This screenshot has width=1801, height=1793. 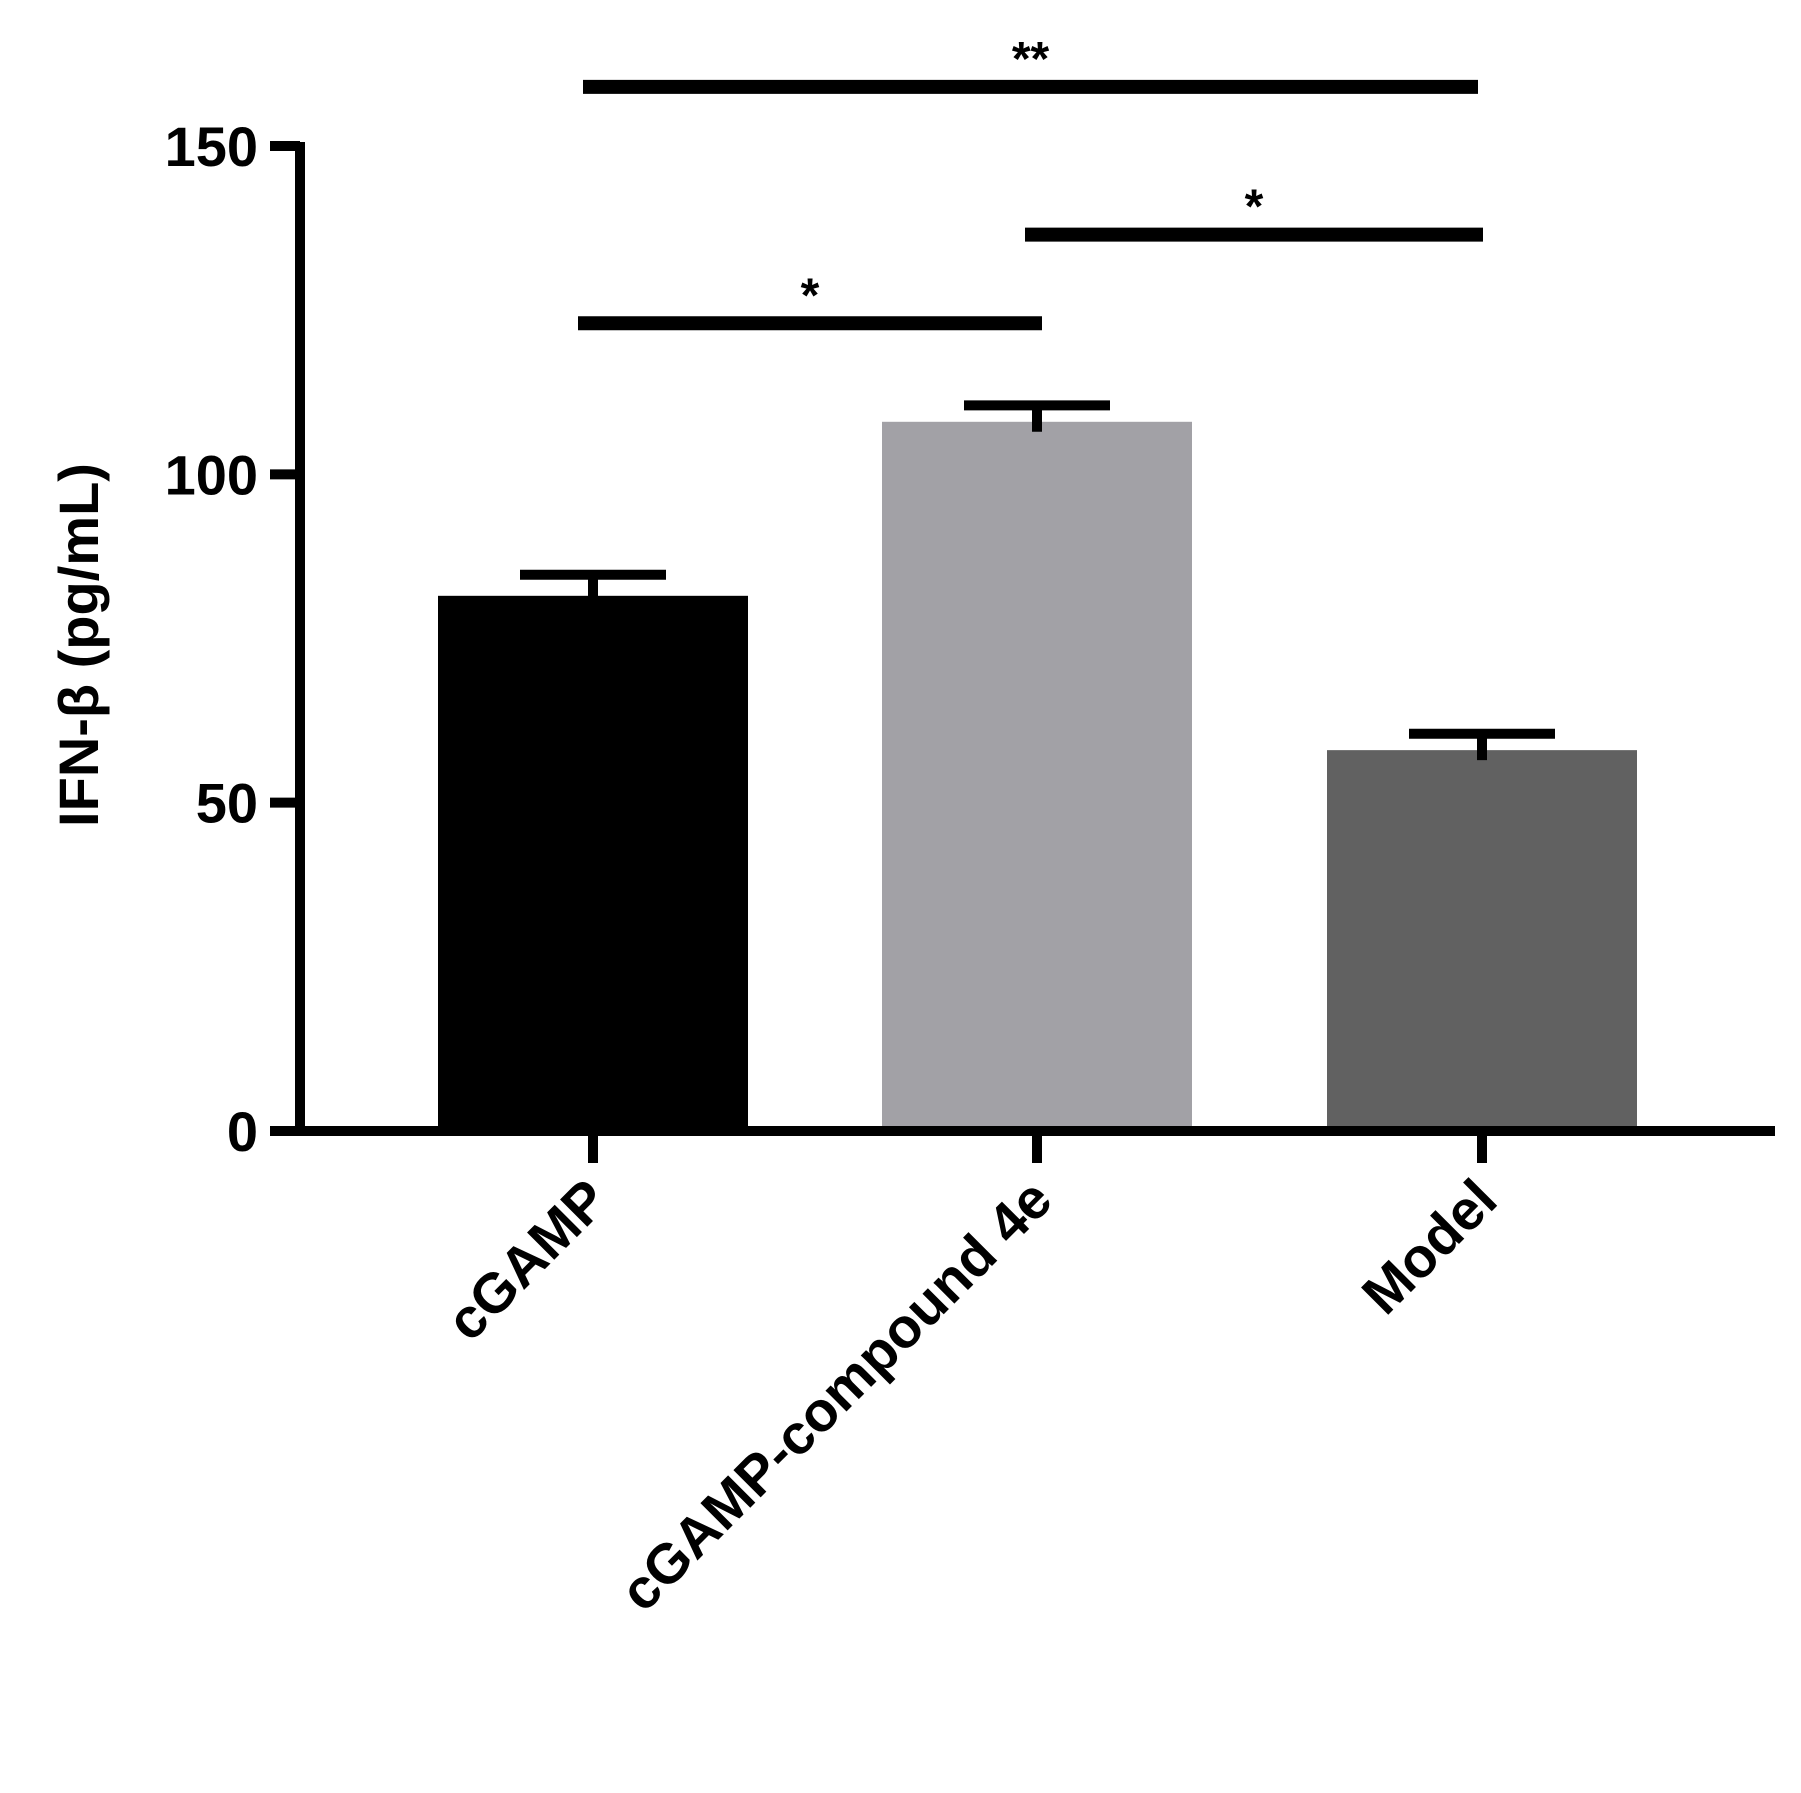 I want to click on x-tick-label-0: cGAMP, so click(x=526, y=1259).